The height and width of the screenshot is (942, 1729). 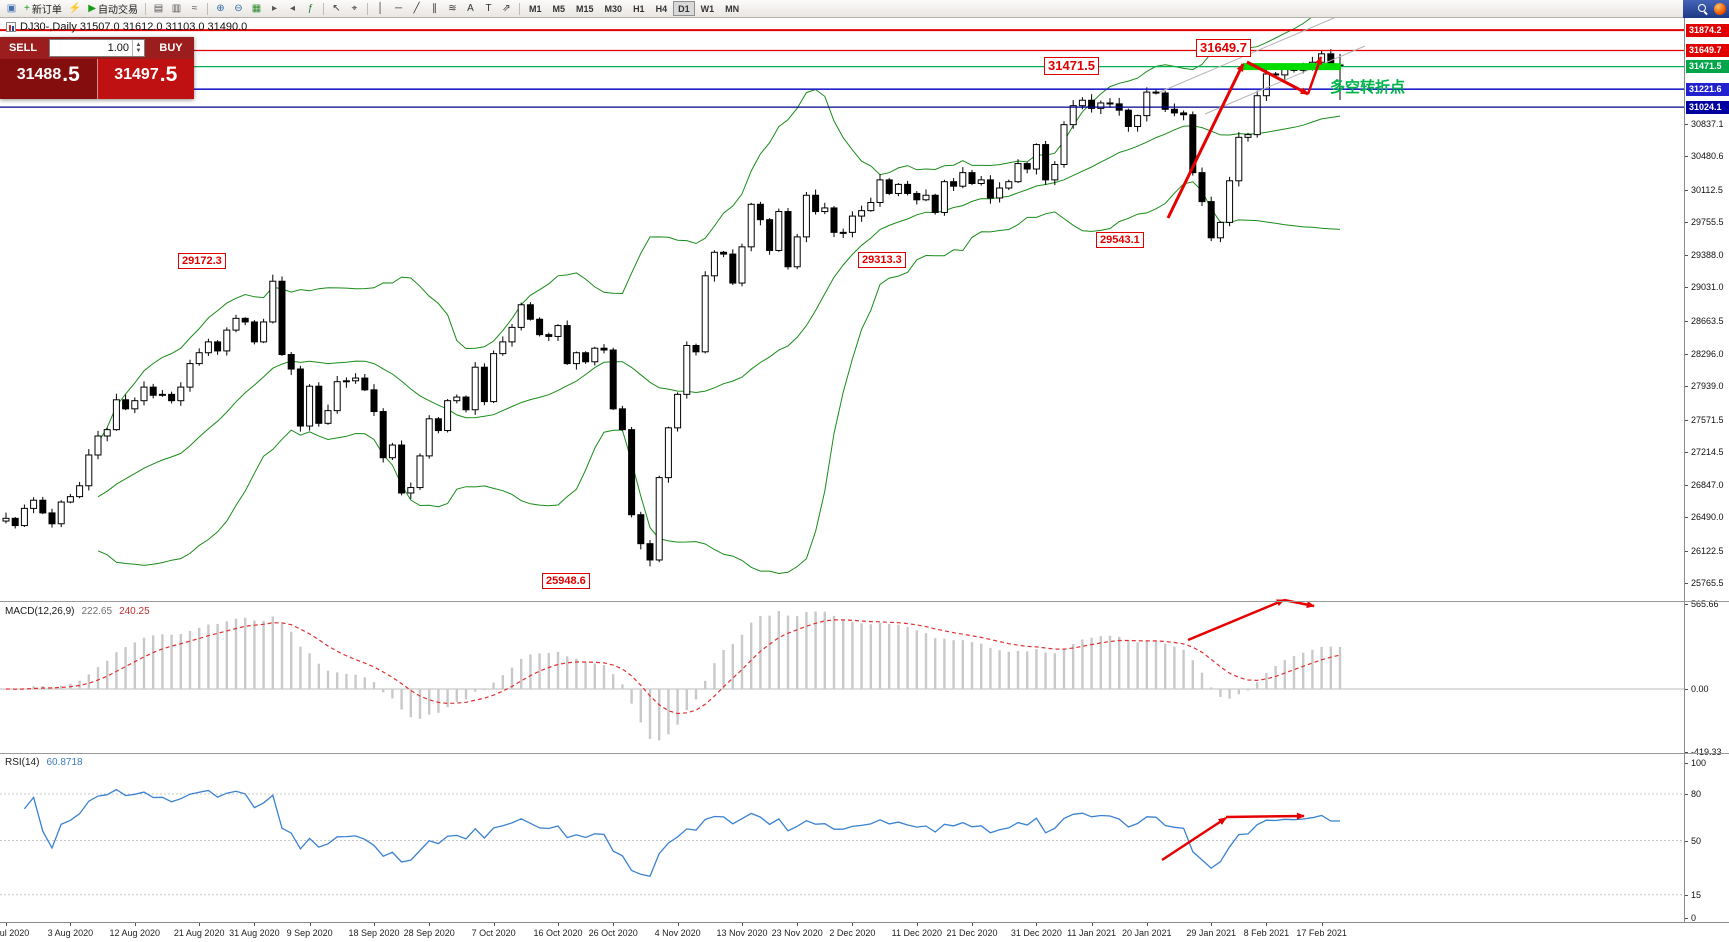 What do you see at coordinates (506, 9) in the screenshot?
I see `arrows-tool-icon: ⇗` at bounding box center [506, 9].